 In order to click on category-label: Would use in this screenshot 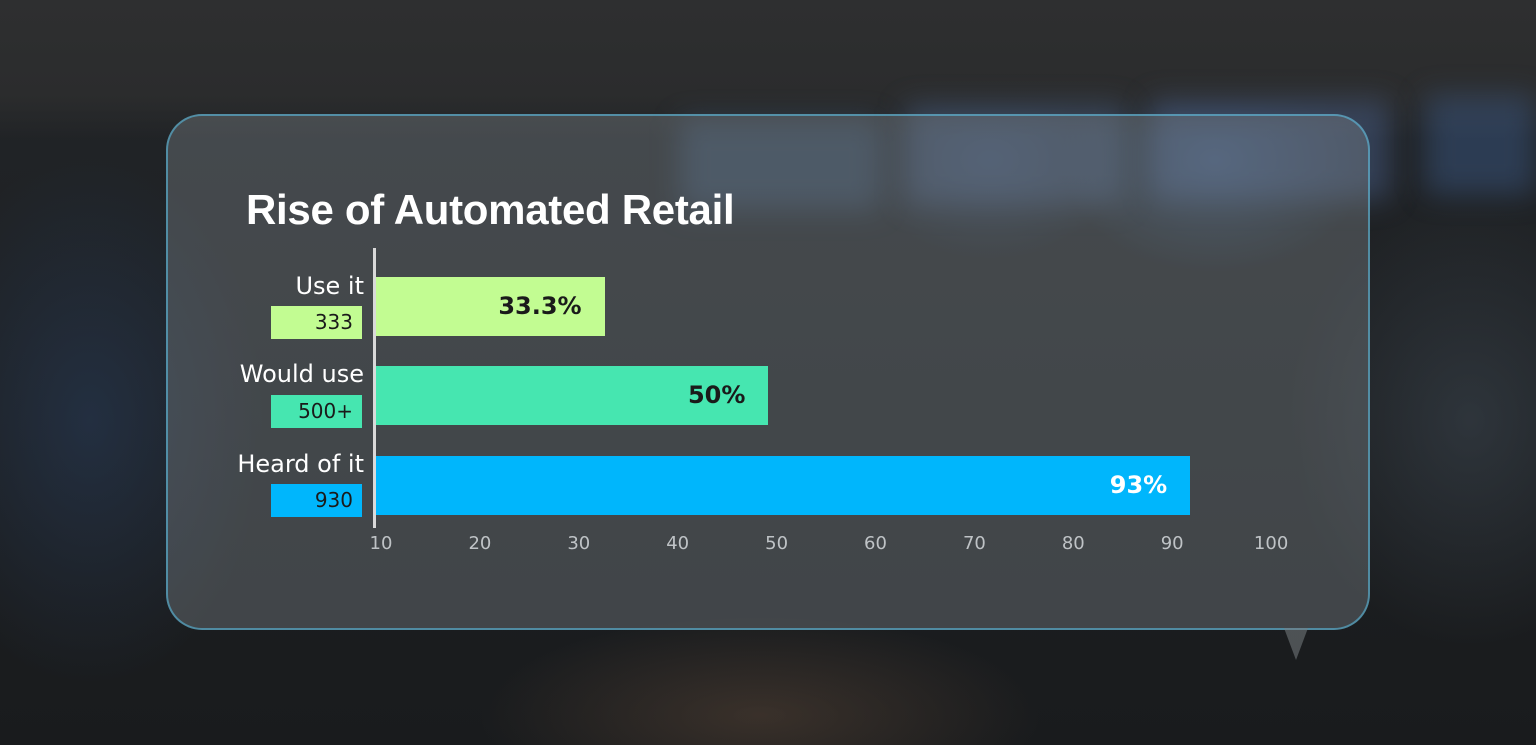, I will do `click(301, 374)`.